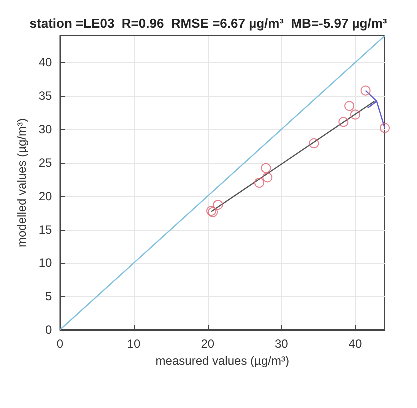 Image resolution: width=417 pixels, height=408 pixels. What do you see at coordinates (45, 163) in the screenshot?
I see `y-tick-label: 25` at bounding box center [45, 163].